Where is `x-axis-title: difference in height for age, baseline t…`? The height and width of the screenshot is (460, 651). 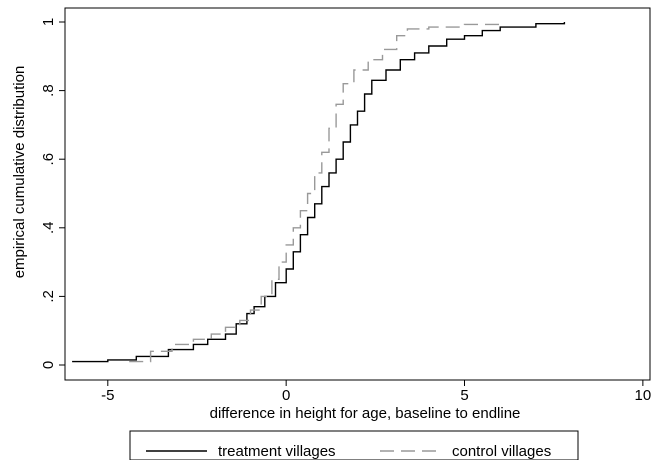
x-axis-title: difference in height for age, baseline t… is located at coordinates (365, 413).